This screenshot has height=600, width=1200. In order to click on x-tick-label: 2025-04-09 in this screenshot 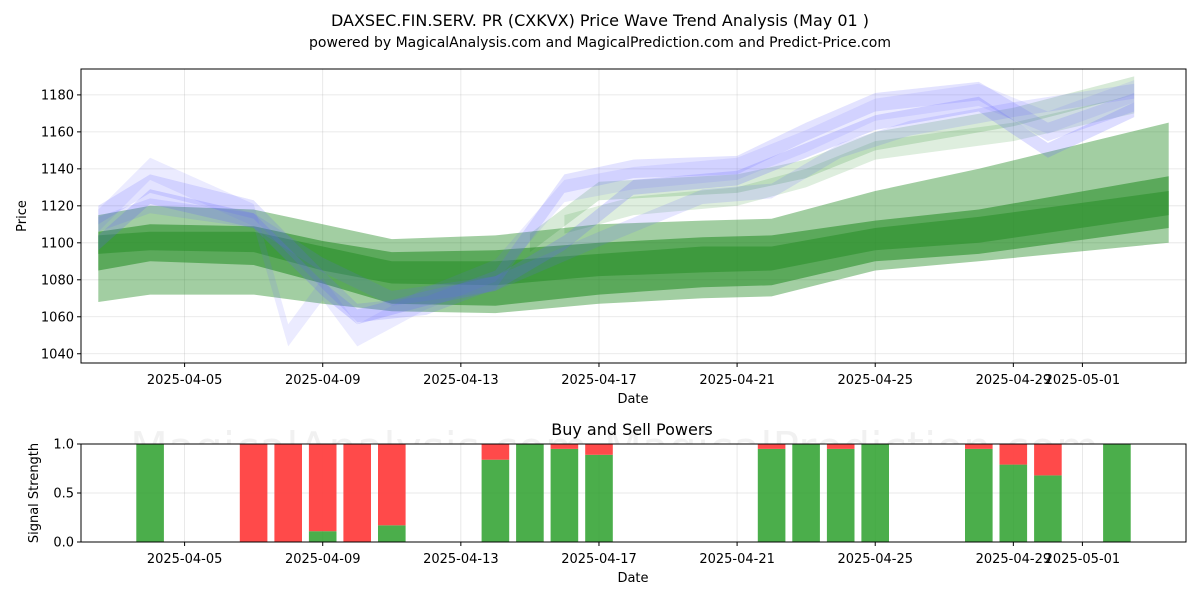, I will do `click(323, 380)`.